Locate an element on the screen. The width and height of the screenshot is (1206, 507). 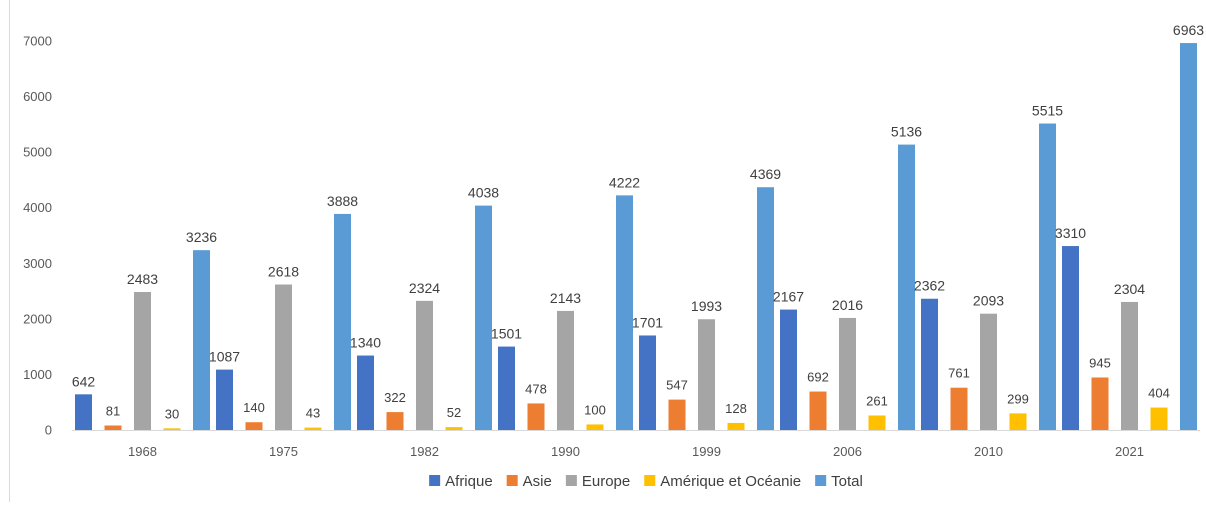
data-label: 478 is located at coordinates (536, 388).